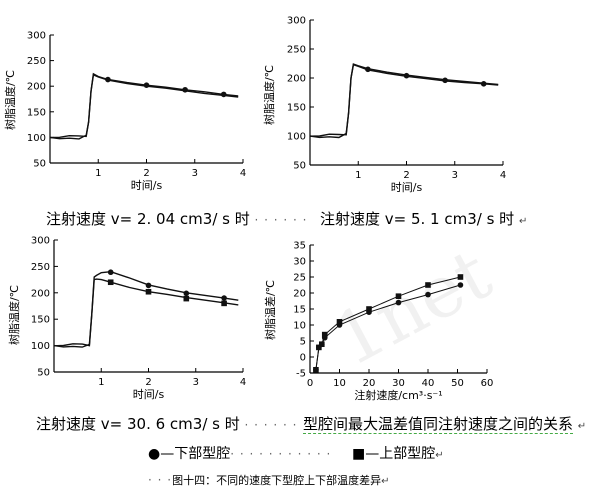 The width and height of the screenshot is (612, 493). Describe the element at coordinates (487, 383) in the screenshot. I see `x-tick-label: 60` at that location.